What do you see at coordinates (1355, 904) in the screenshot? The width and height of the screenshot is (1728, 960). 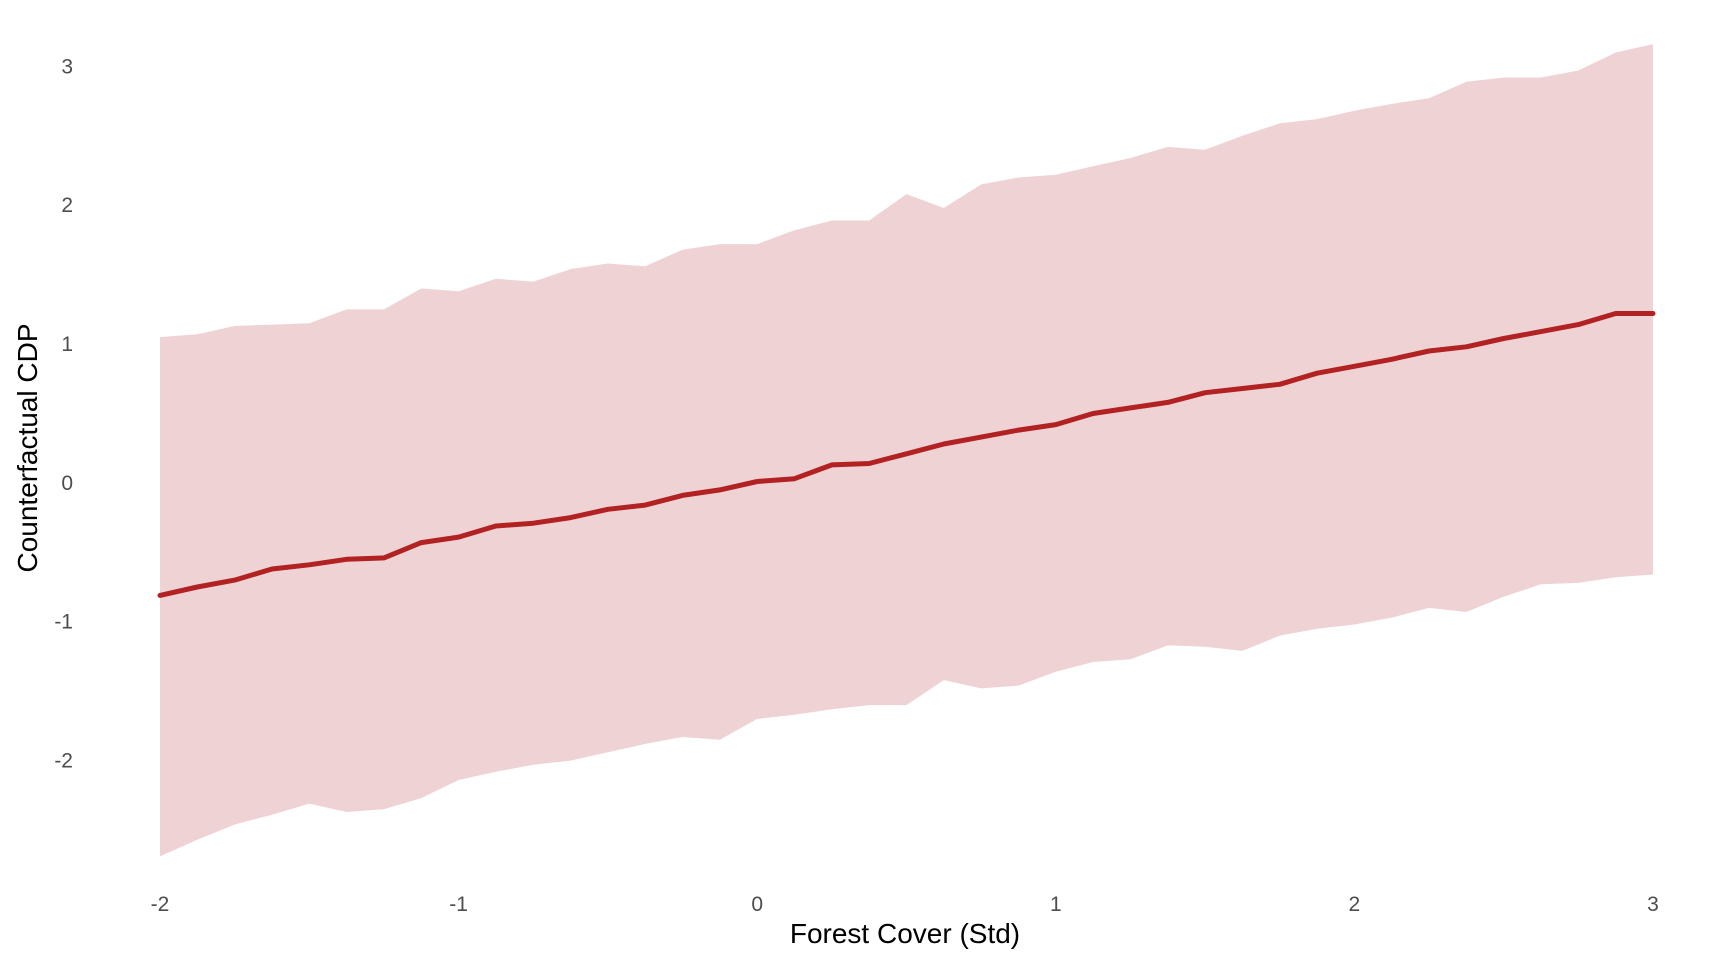 I see `x-tick-label: 2` at bounding box center [1355, 904].